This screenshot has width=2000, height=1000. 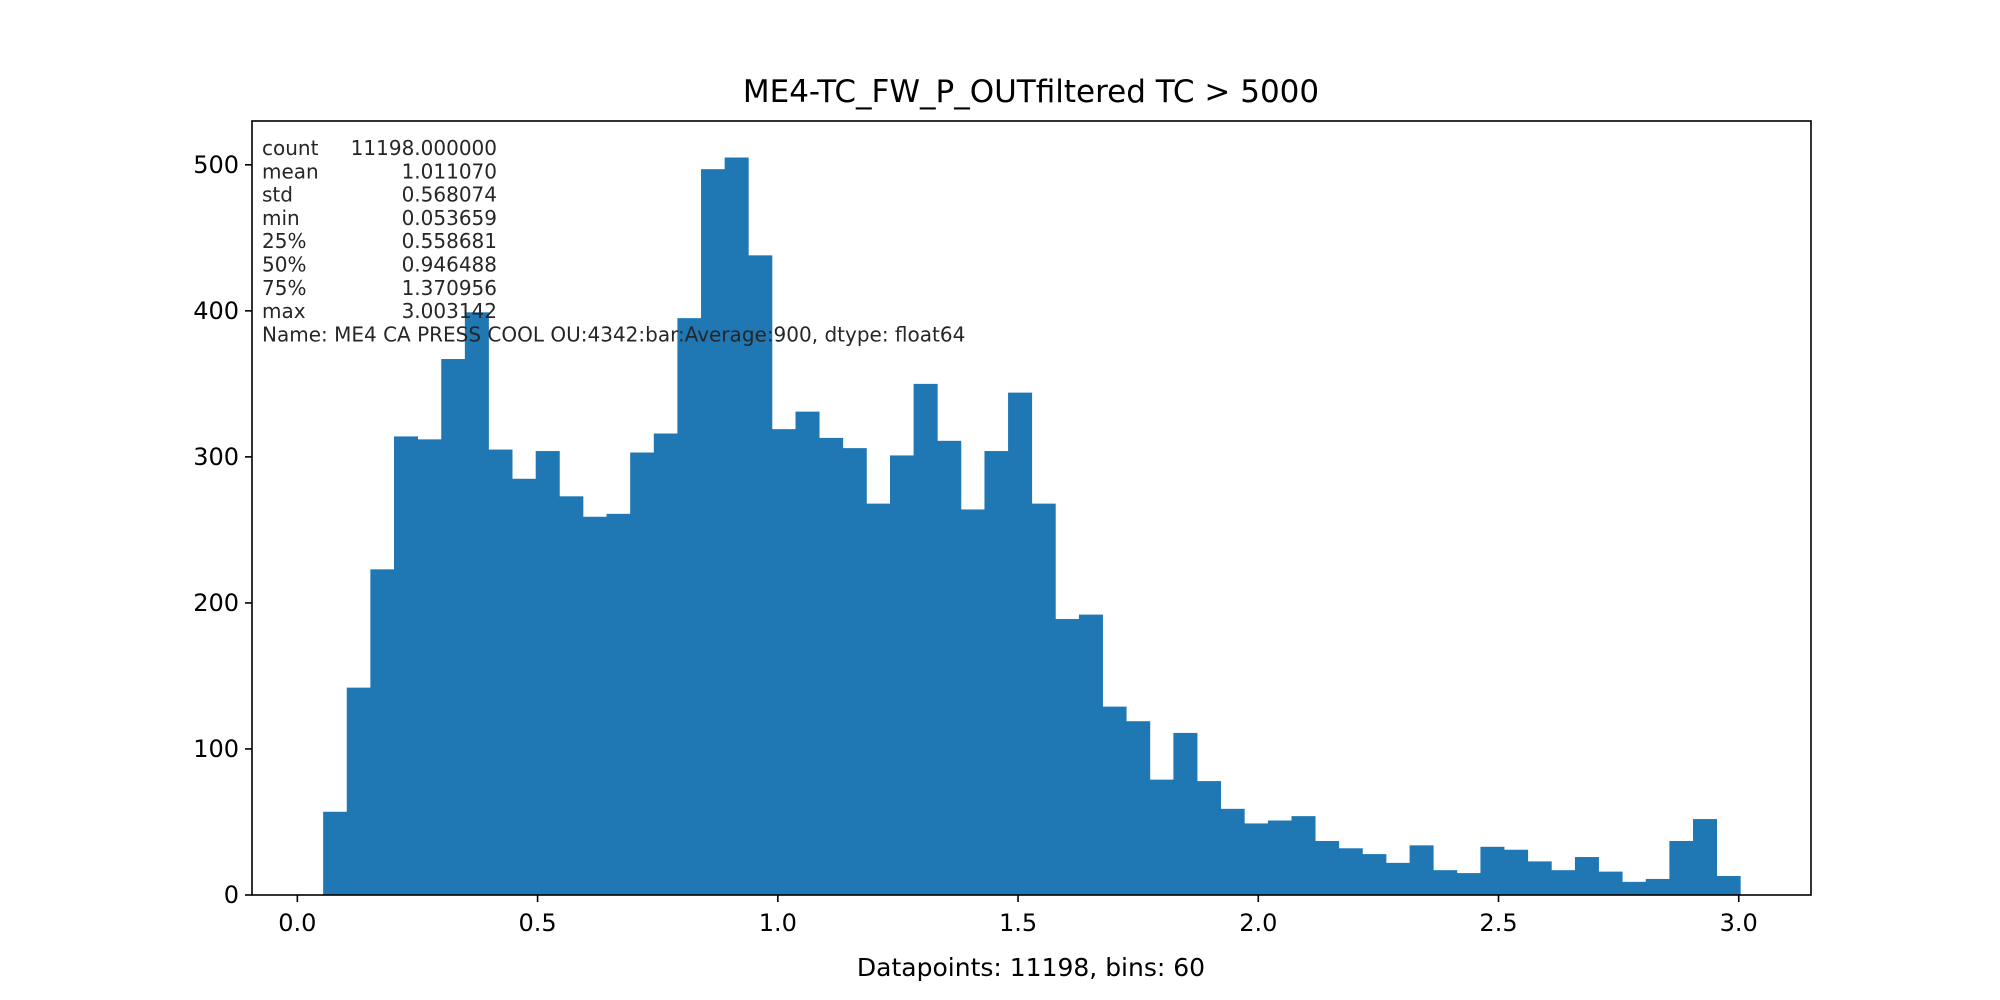 What do you see at coordinates (277, 195) in the screenshot?
I see `stat-key: std` at bounding box center [277, 195].